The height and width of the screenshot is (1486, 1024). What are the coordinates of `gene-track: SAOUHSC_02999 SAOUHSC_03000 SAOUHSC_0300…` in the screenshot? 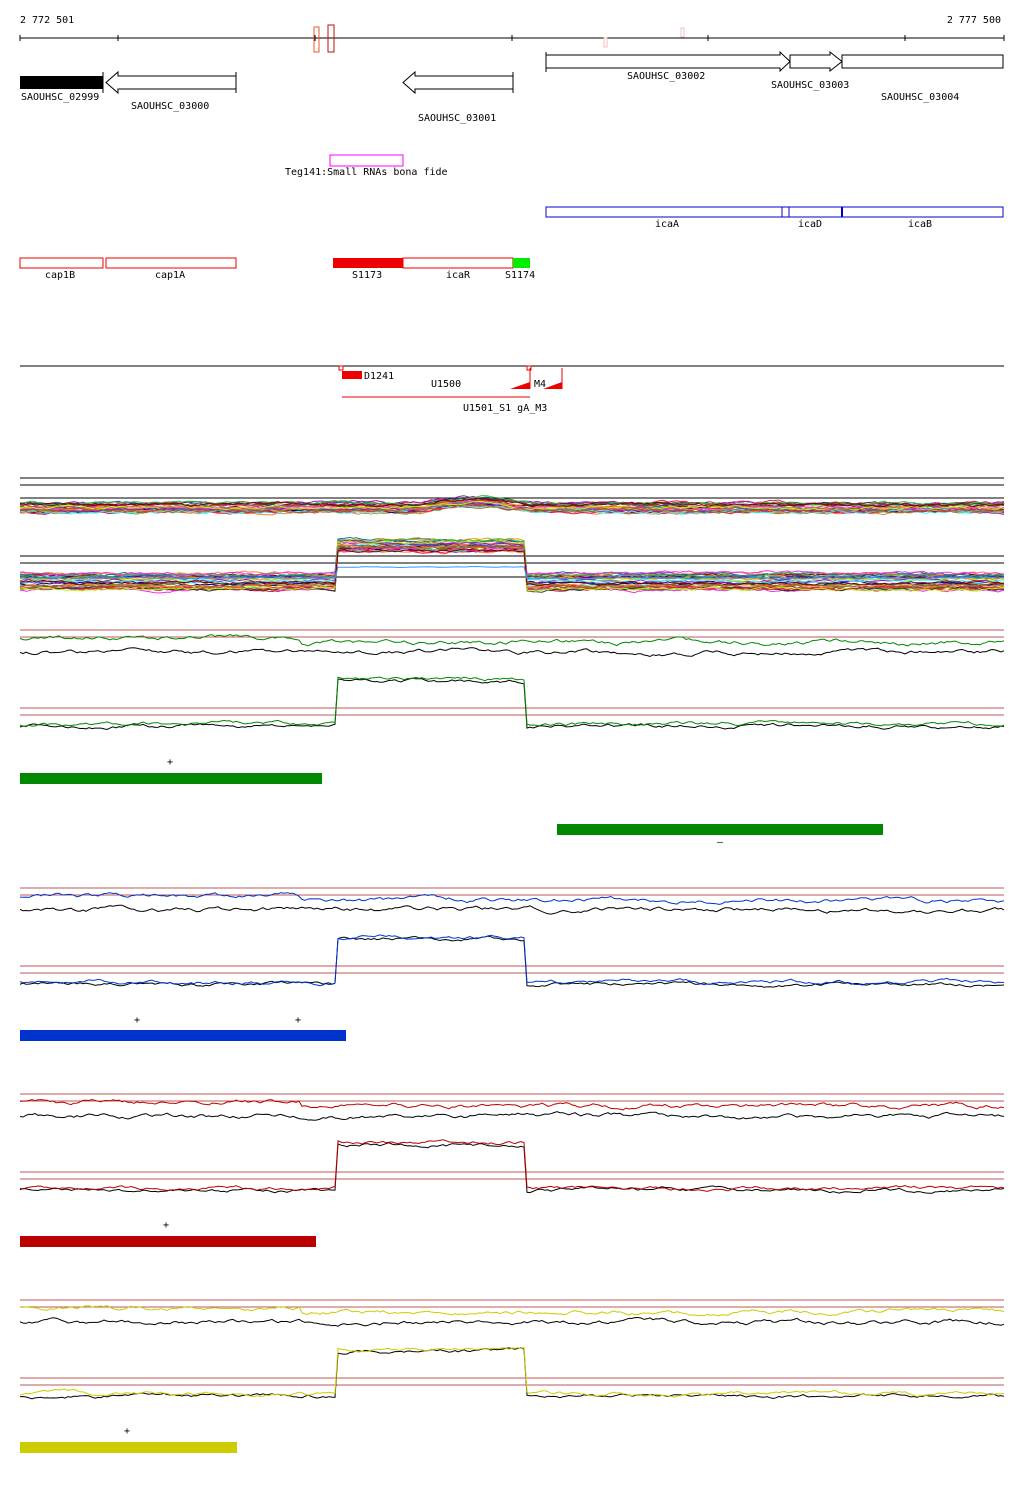 It's located at (512, 87).